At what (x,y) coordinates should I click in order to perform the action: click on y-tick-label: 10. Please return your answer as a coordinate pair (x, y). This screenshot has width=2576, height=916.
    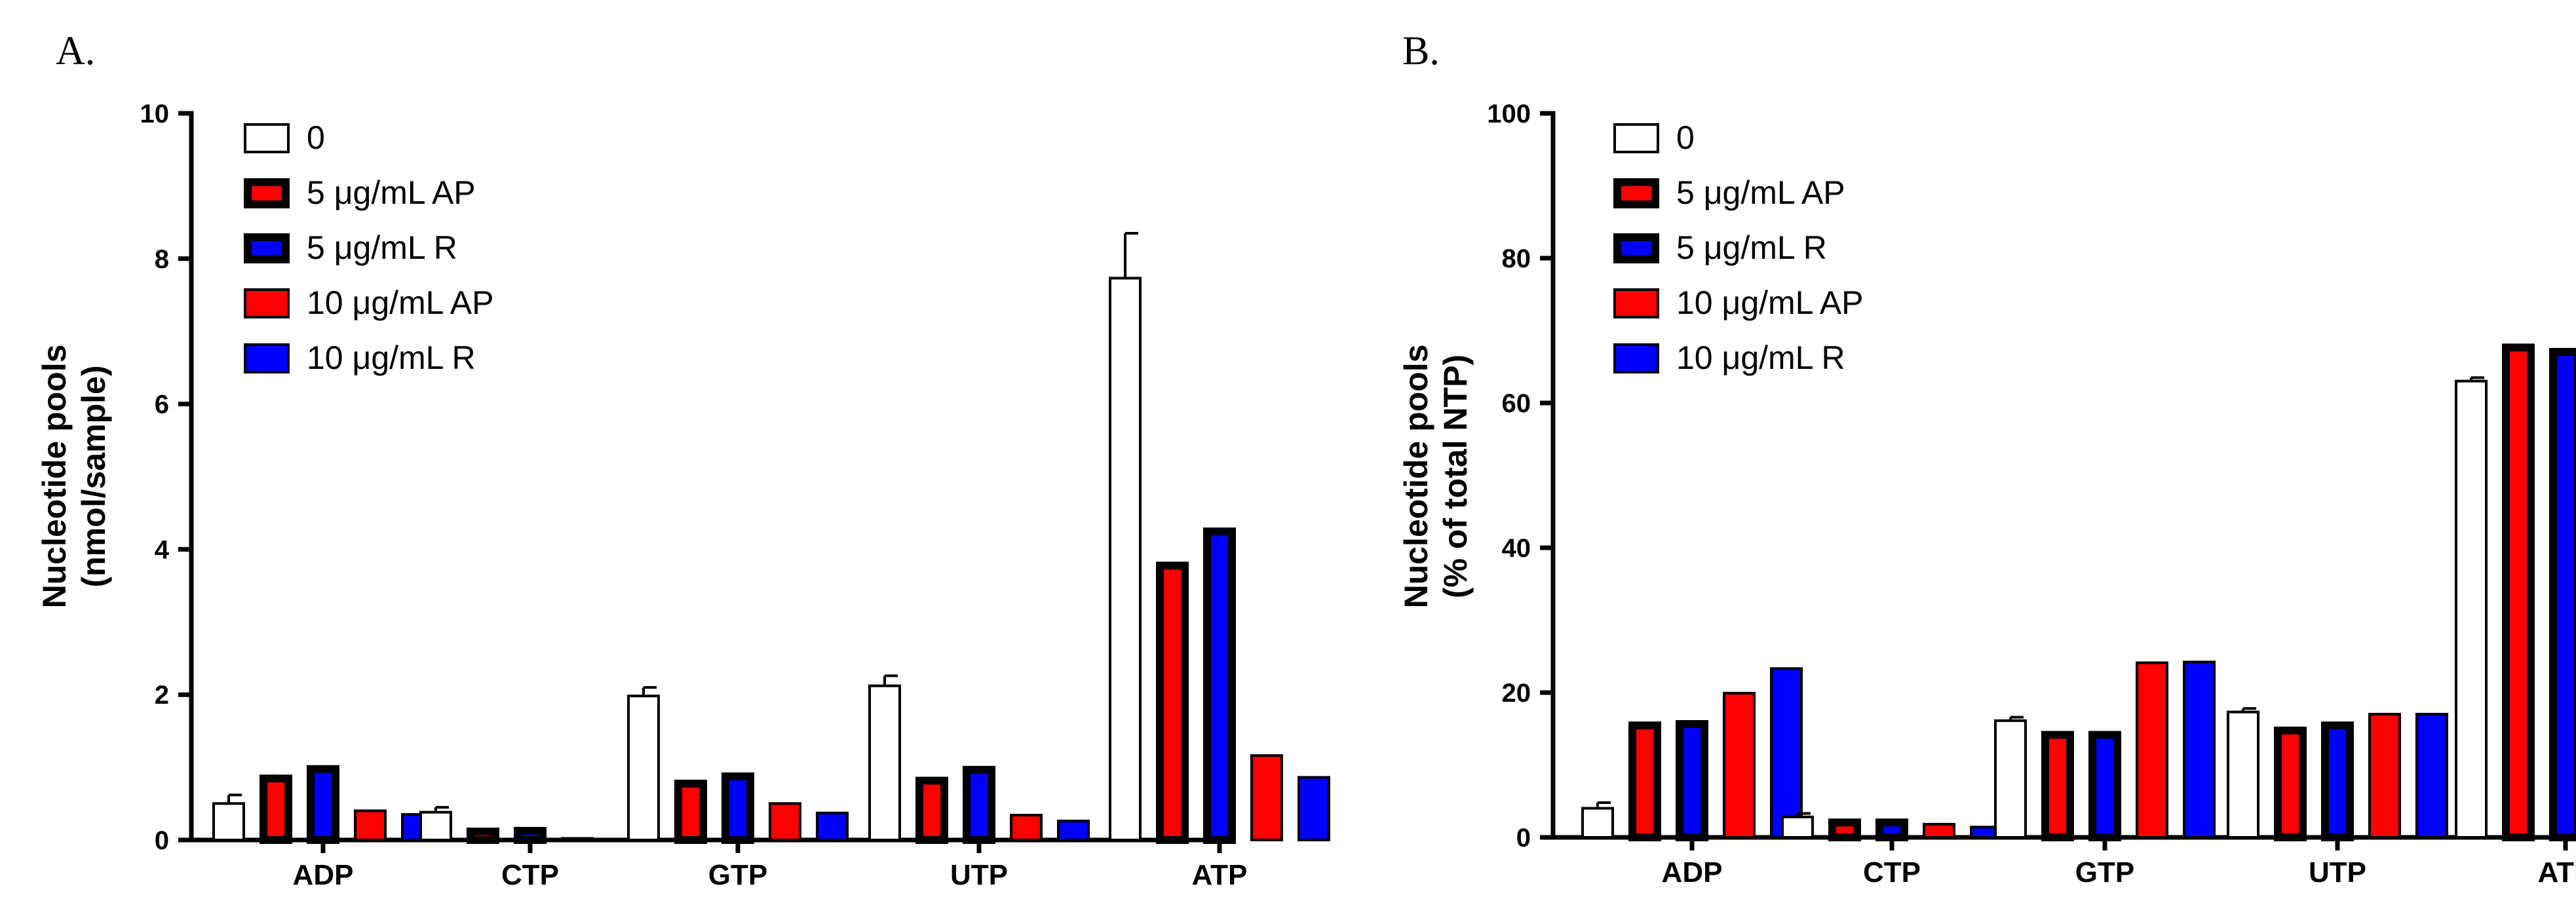
    Looking at the image, I should click on (155, 114).